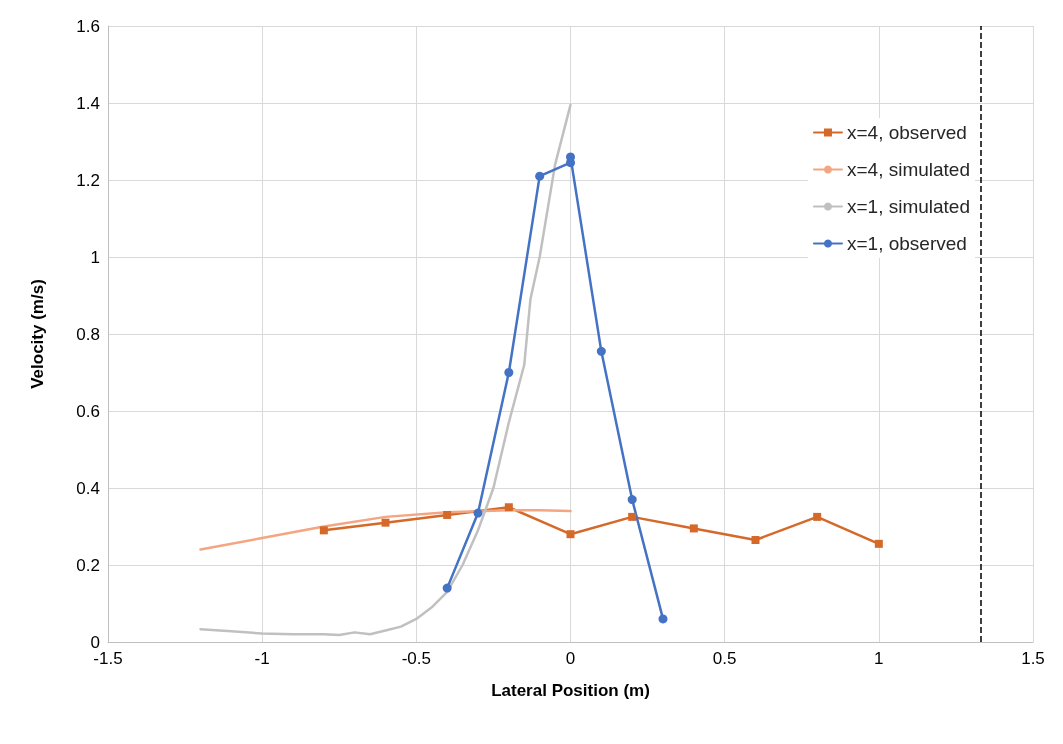 This screenshot has height=744, width=1063. Describe the element at coordinates (570, 658) in the screenshot. I see `x-tick-label: 0` at that location.